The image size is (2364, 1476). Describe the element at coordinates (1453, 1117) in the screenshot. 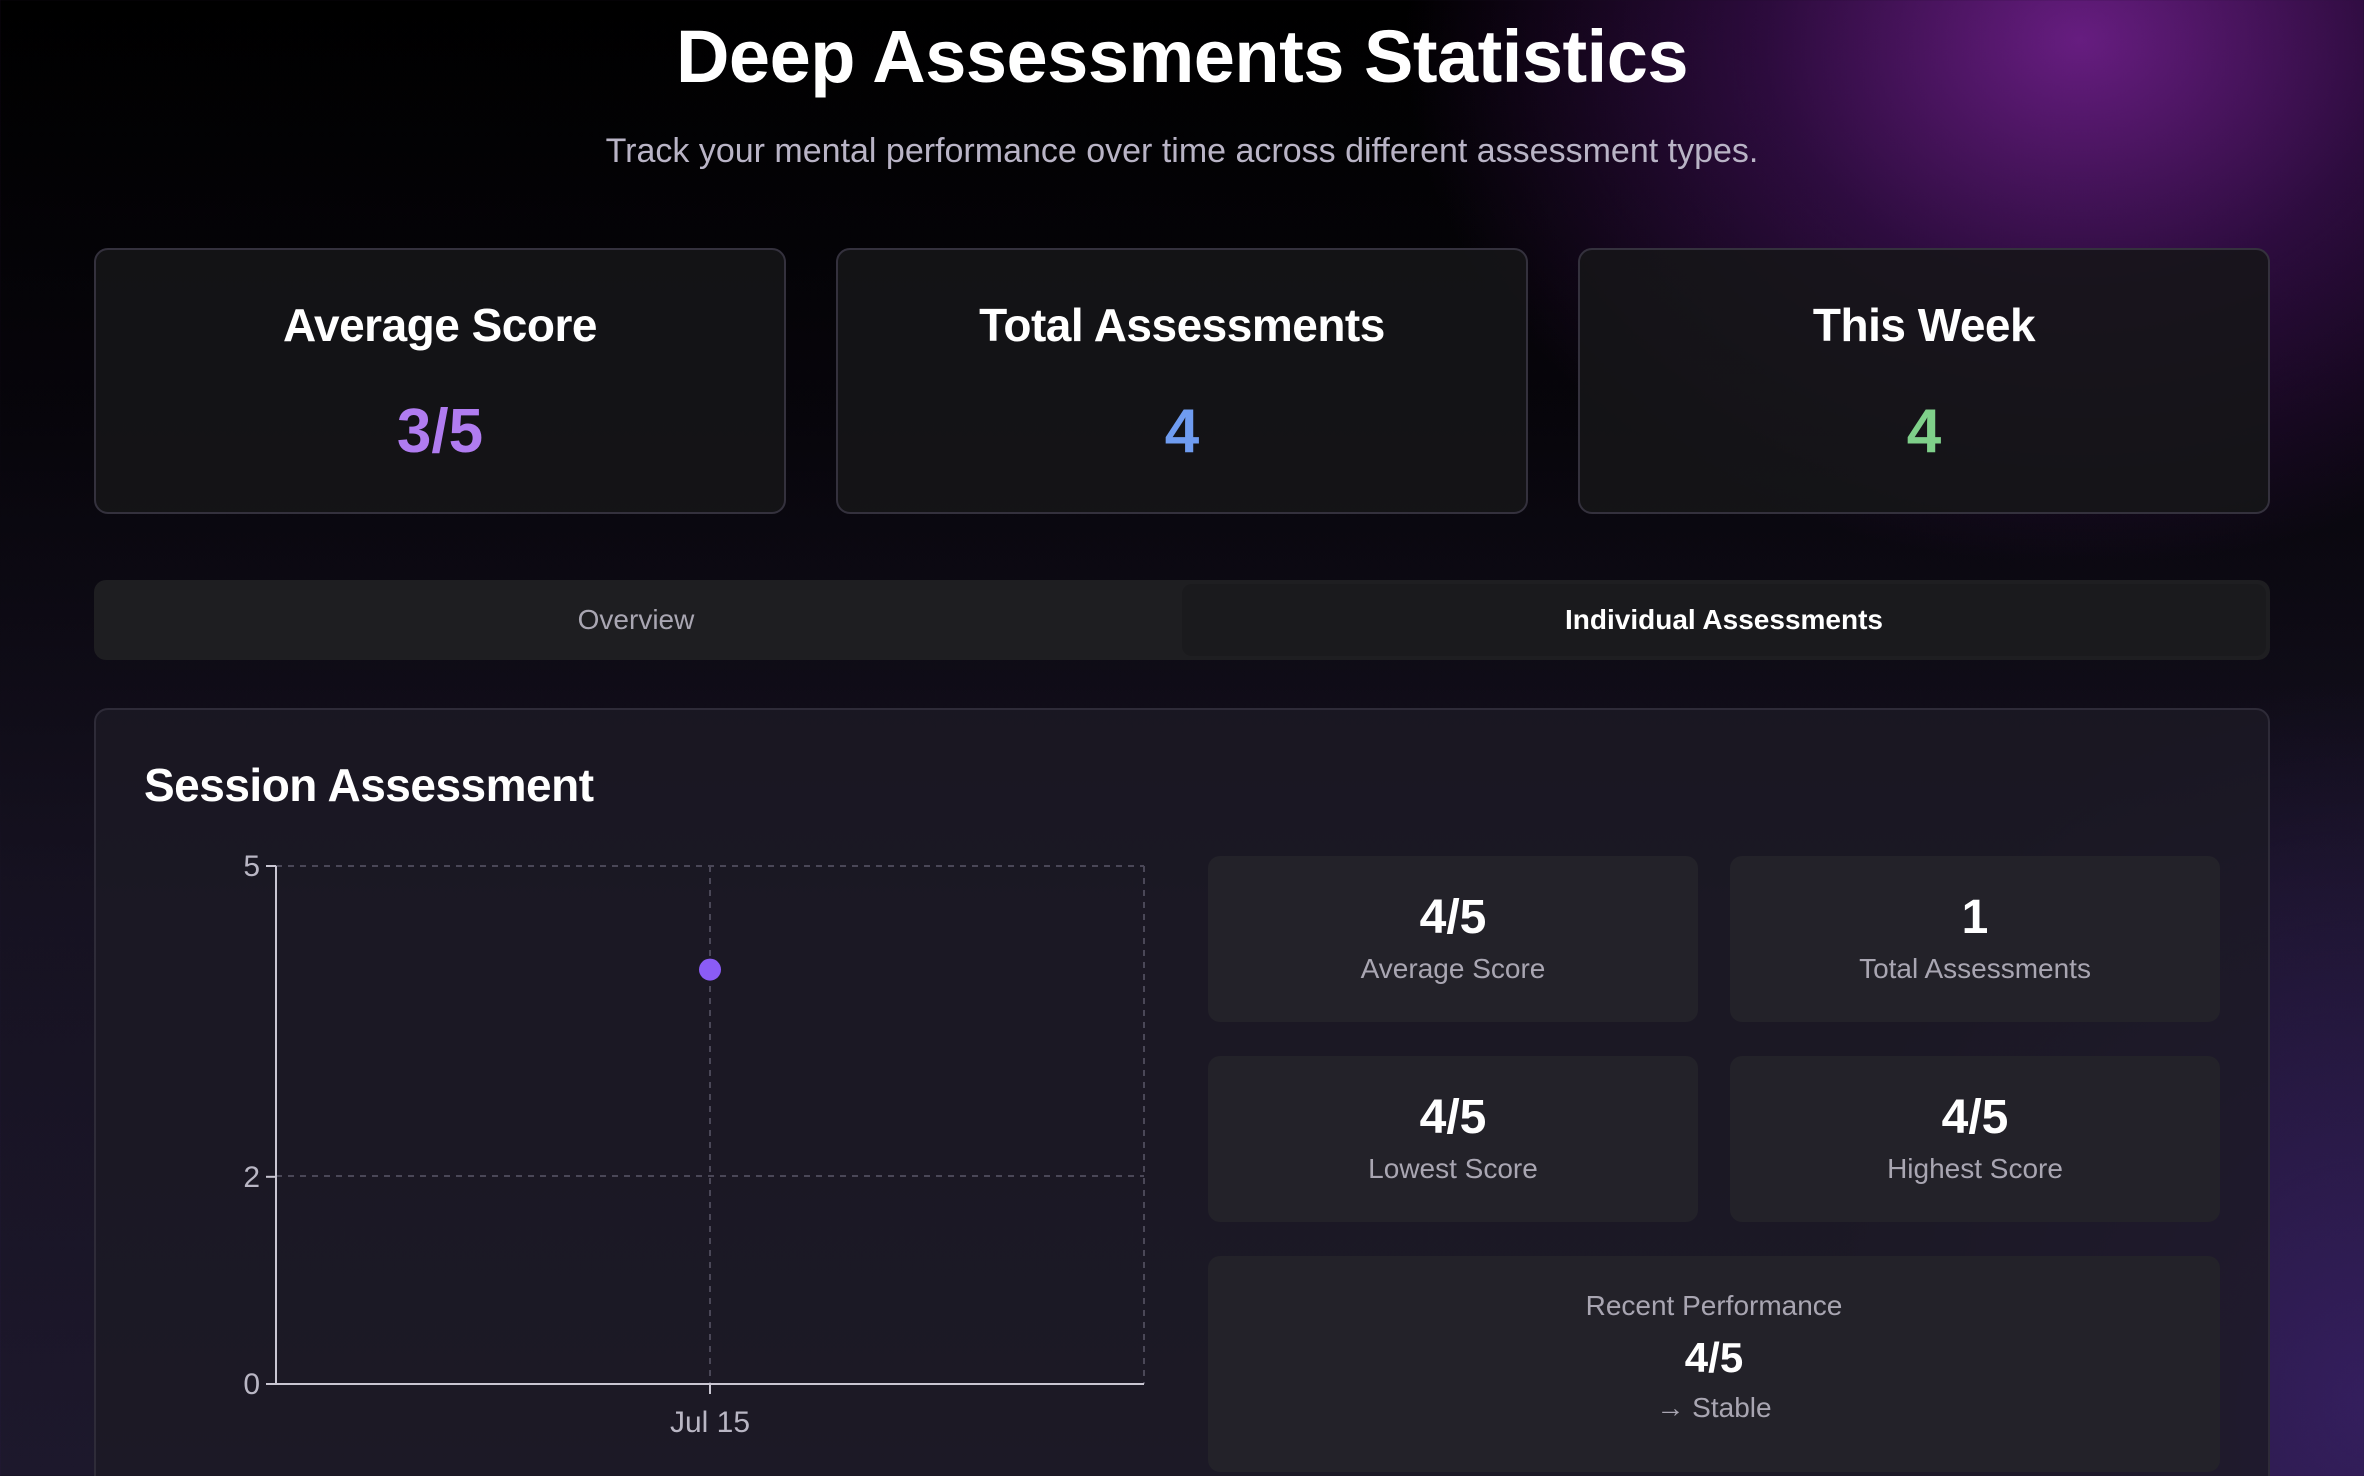

I see `stat-lowest-value: 4/5` at that location.